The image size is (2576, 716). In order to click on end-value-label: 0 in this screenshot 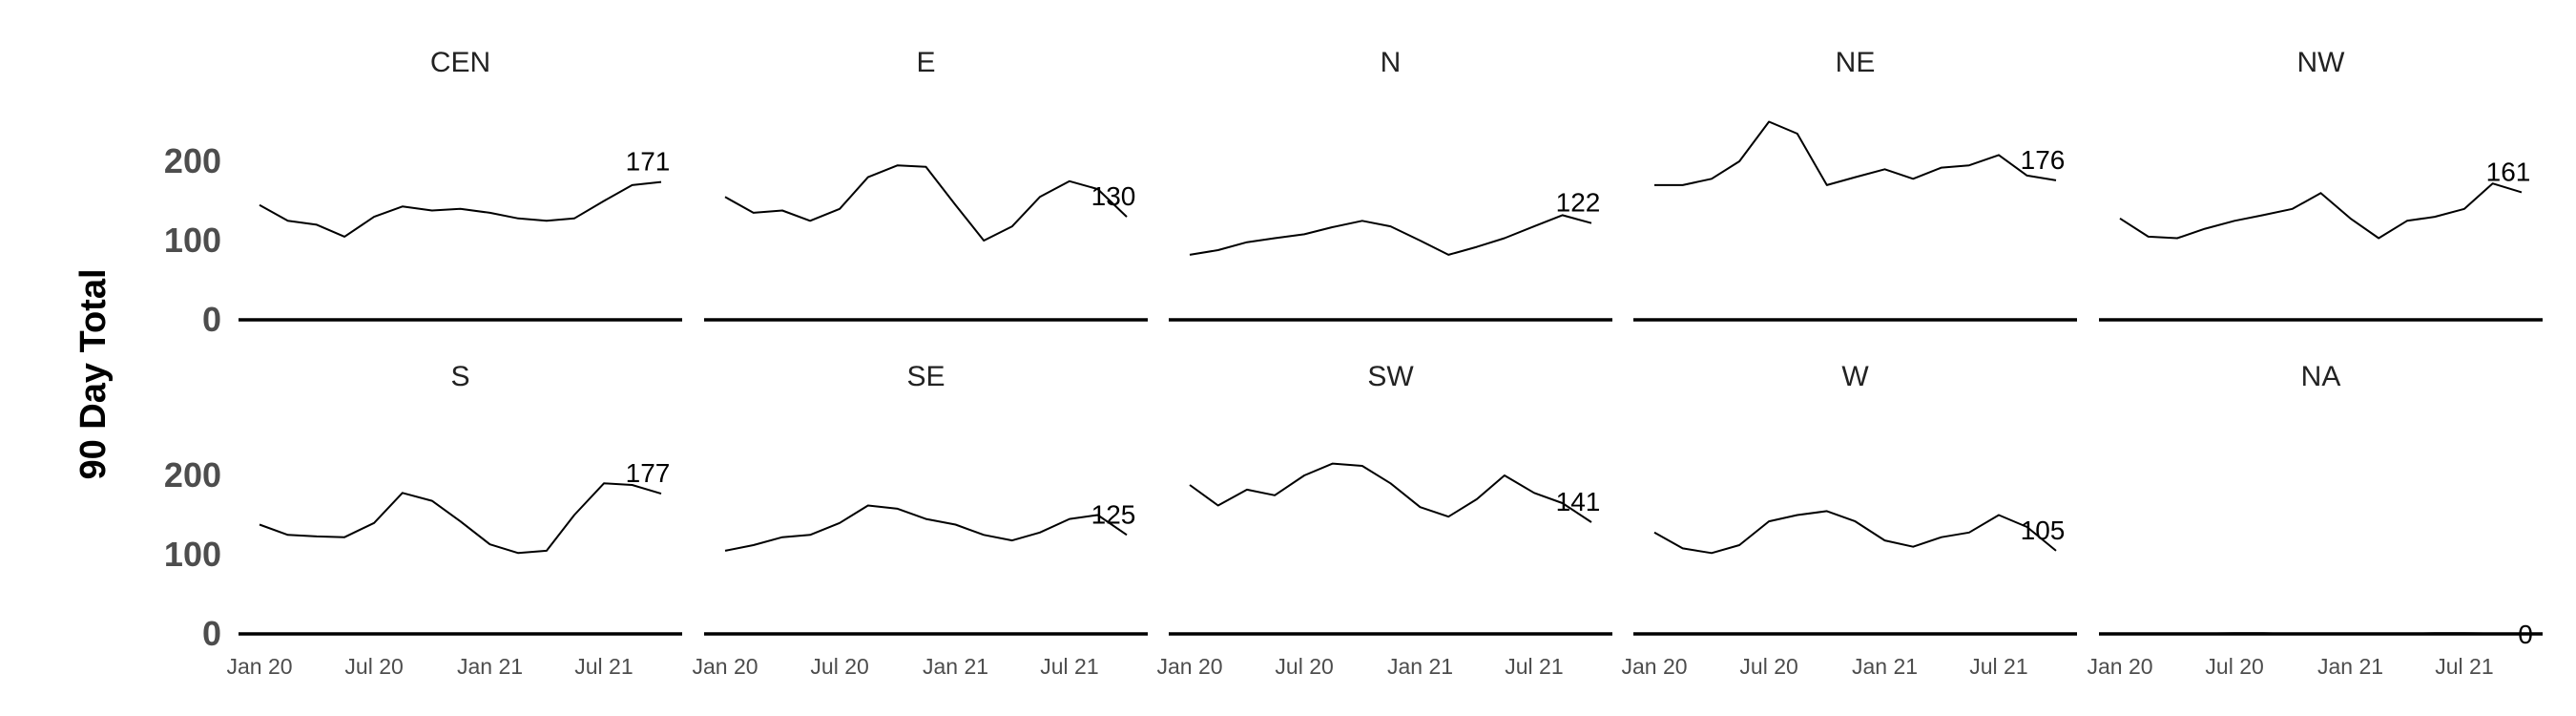, I will do `click(2525, 634)`.